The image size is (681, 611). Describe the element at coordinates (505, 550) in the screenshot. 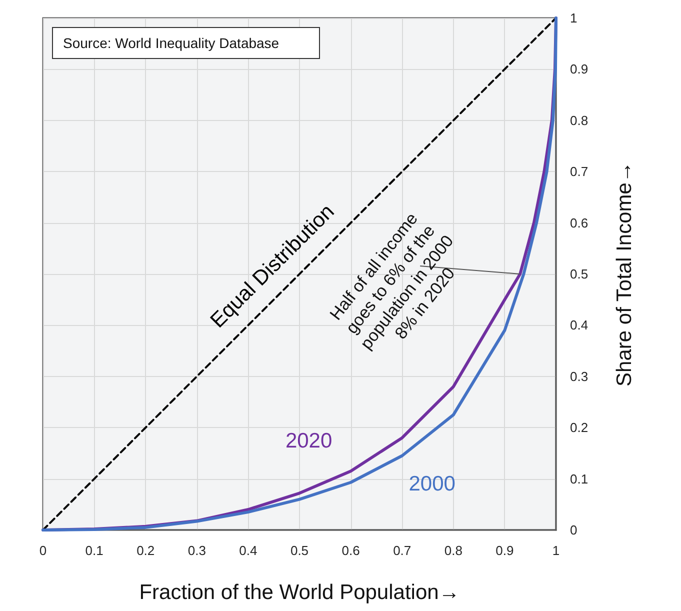

I see `x-tick-label: 0.9` at that location.